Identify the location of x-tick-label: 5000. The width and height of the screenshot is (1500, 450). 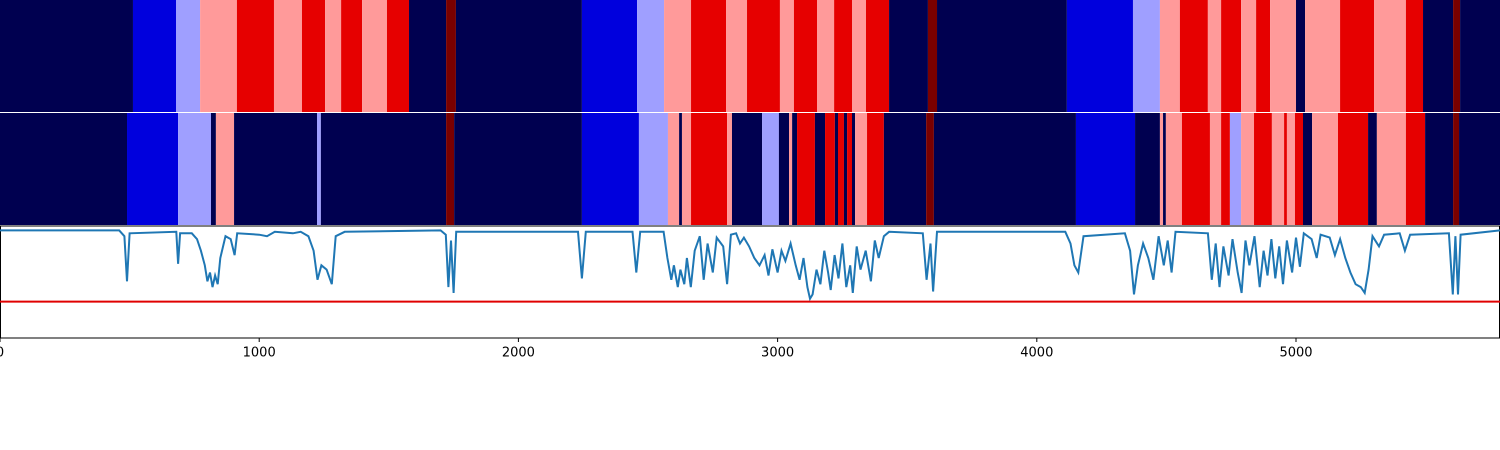
(1295, 353).